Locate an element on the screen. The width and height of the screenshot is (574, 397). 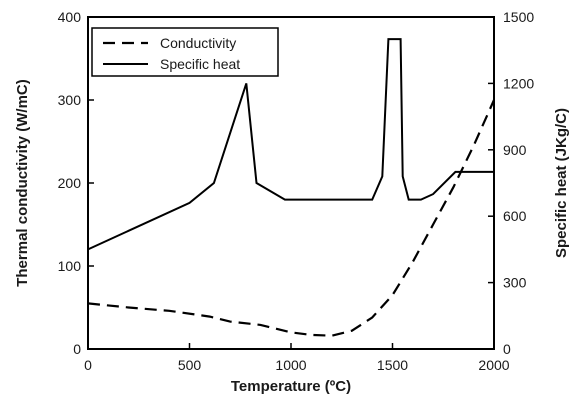
y-left-tick-label: 100 is located at coordinates (70, 266).